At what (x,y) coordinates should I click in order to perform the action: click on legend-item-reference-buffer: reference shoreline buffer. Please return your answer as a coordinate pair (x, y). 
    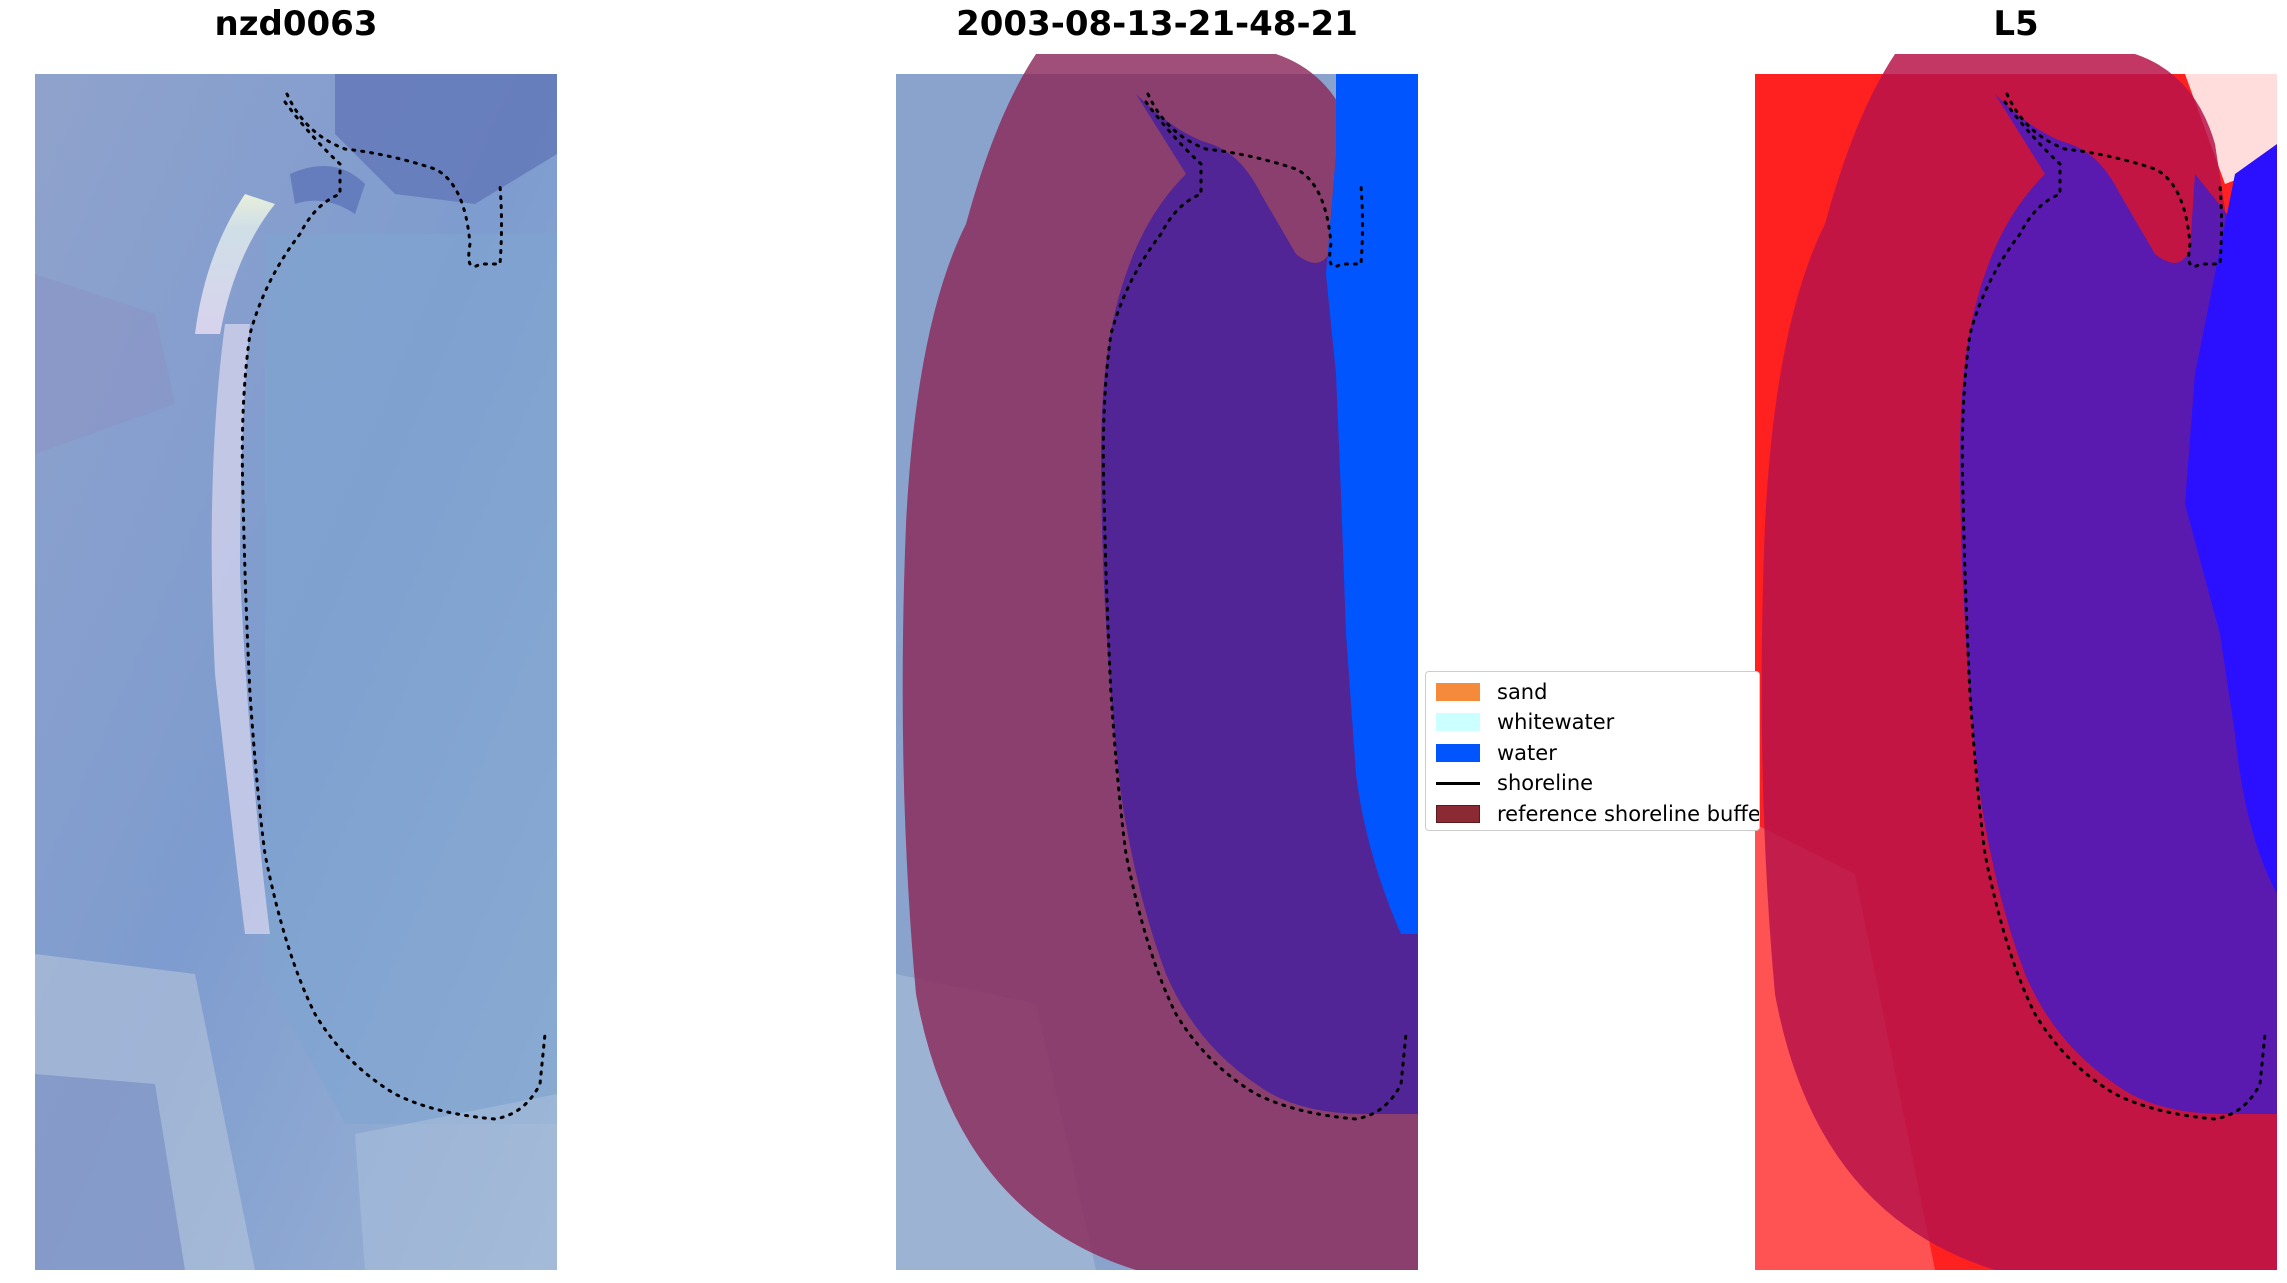
    Looking at the image, I should click on (1598, 814).